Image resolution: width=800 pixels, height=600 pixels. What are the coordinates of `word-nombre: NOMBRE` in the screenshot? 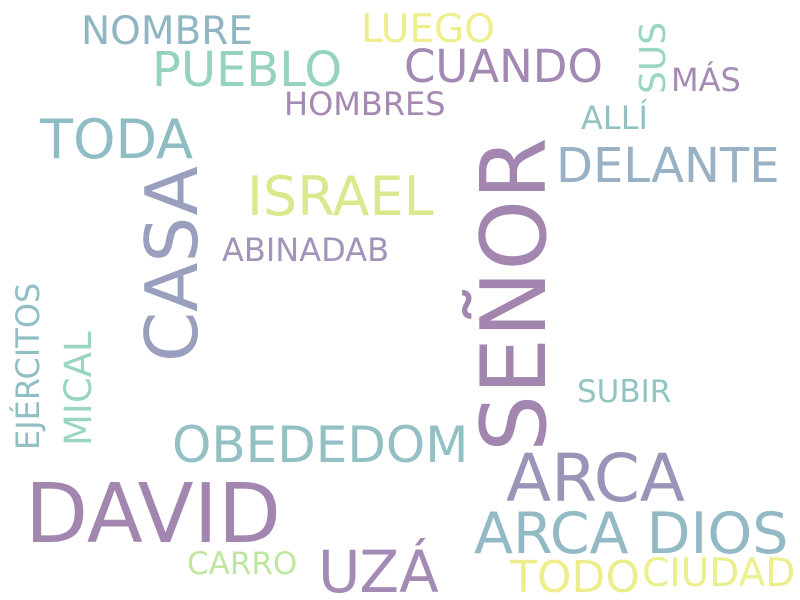 It's located at (167, 31).